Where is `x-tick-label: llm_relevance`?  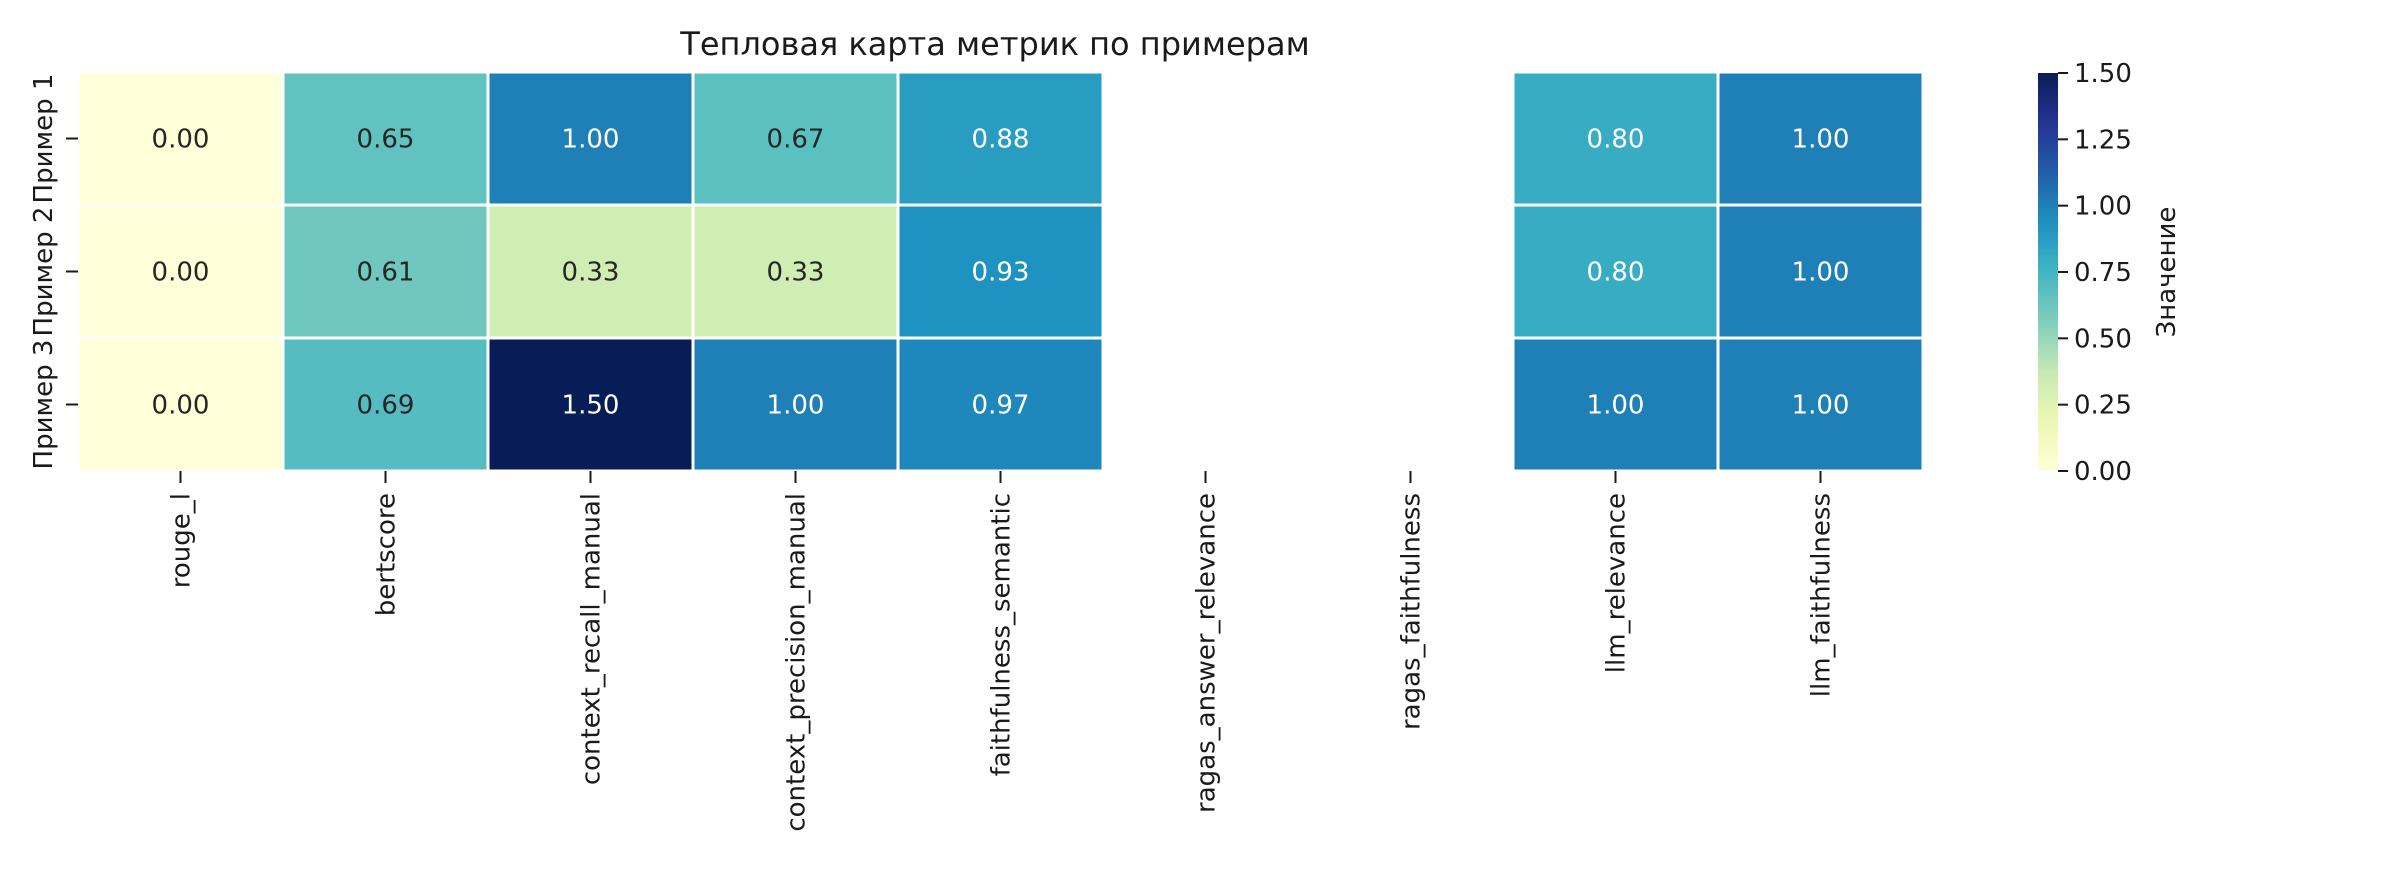
x-tick-label: llm_relevance is located at coordinates (1617, 583).